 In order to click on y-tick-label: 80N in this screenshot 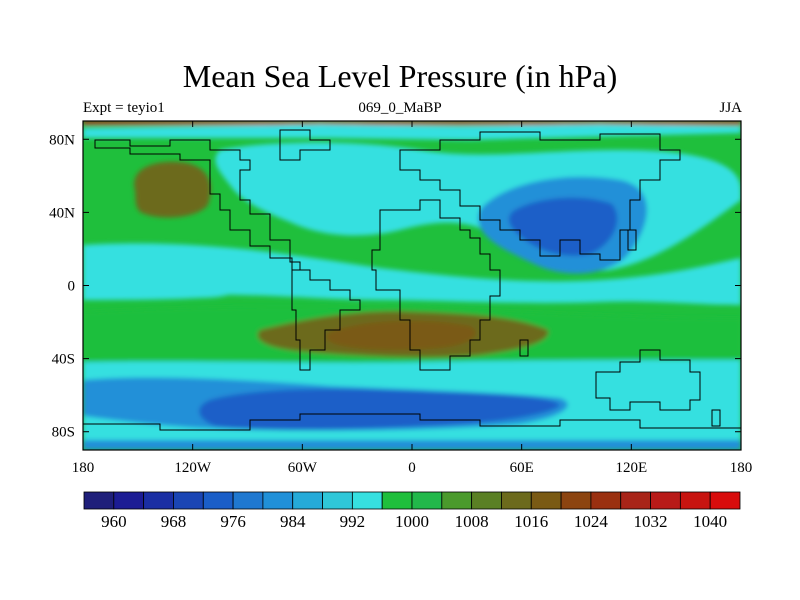, I will do `click(62, 140)`.